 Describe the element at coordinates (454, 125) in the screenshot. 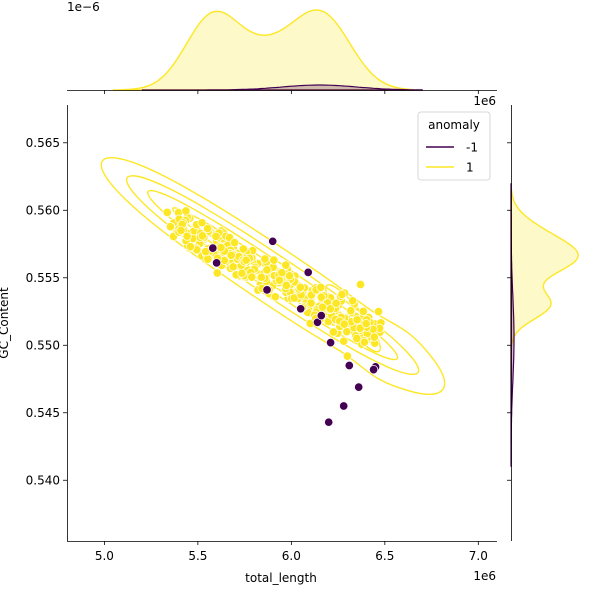

I see `legend-title: anomaly` at that location.